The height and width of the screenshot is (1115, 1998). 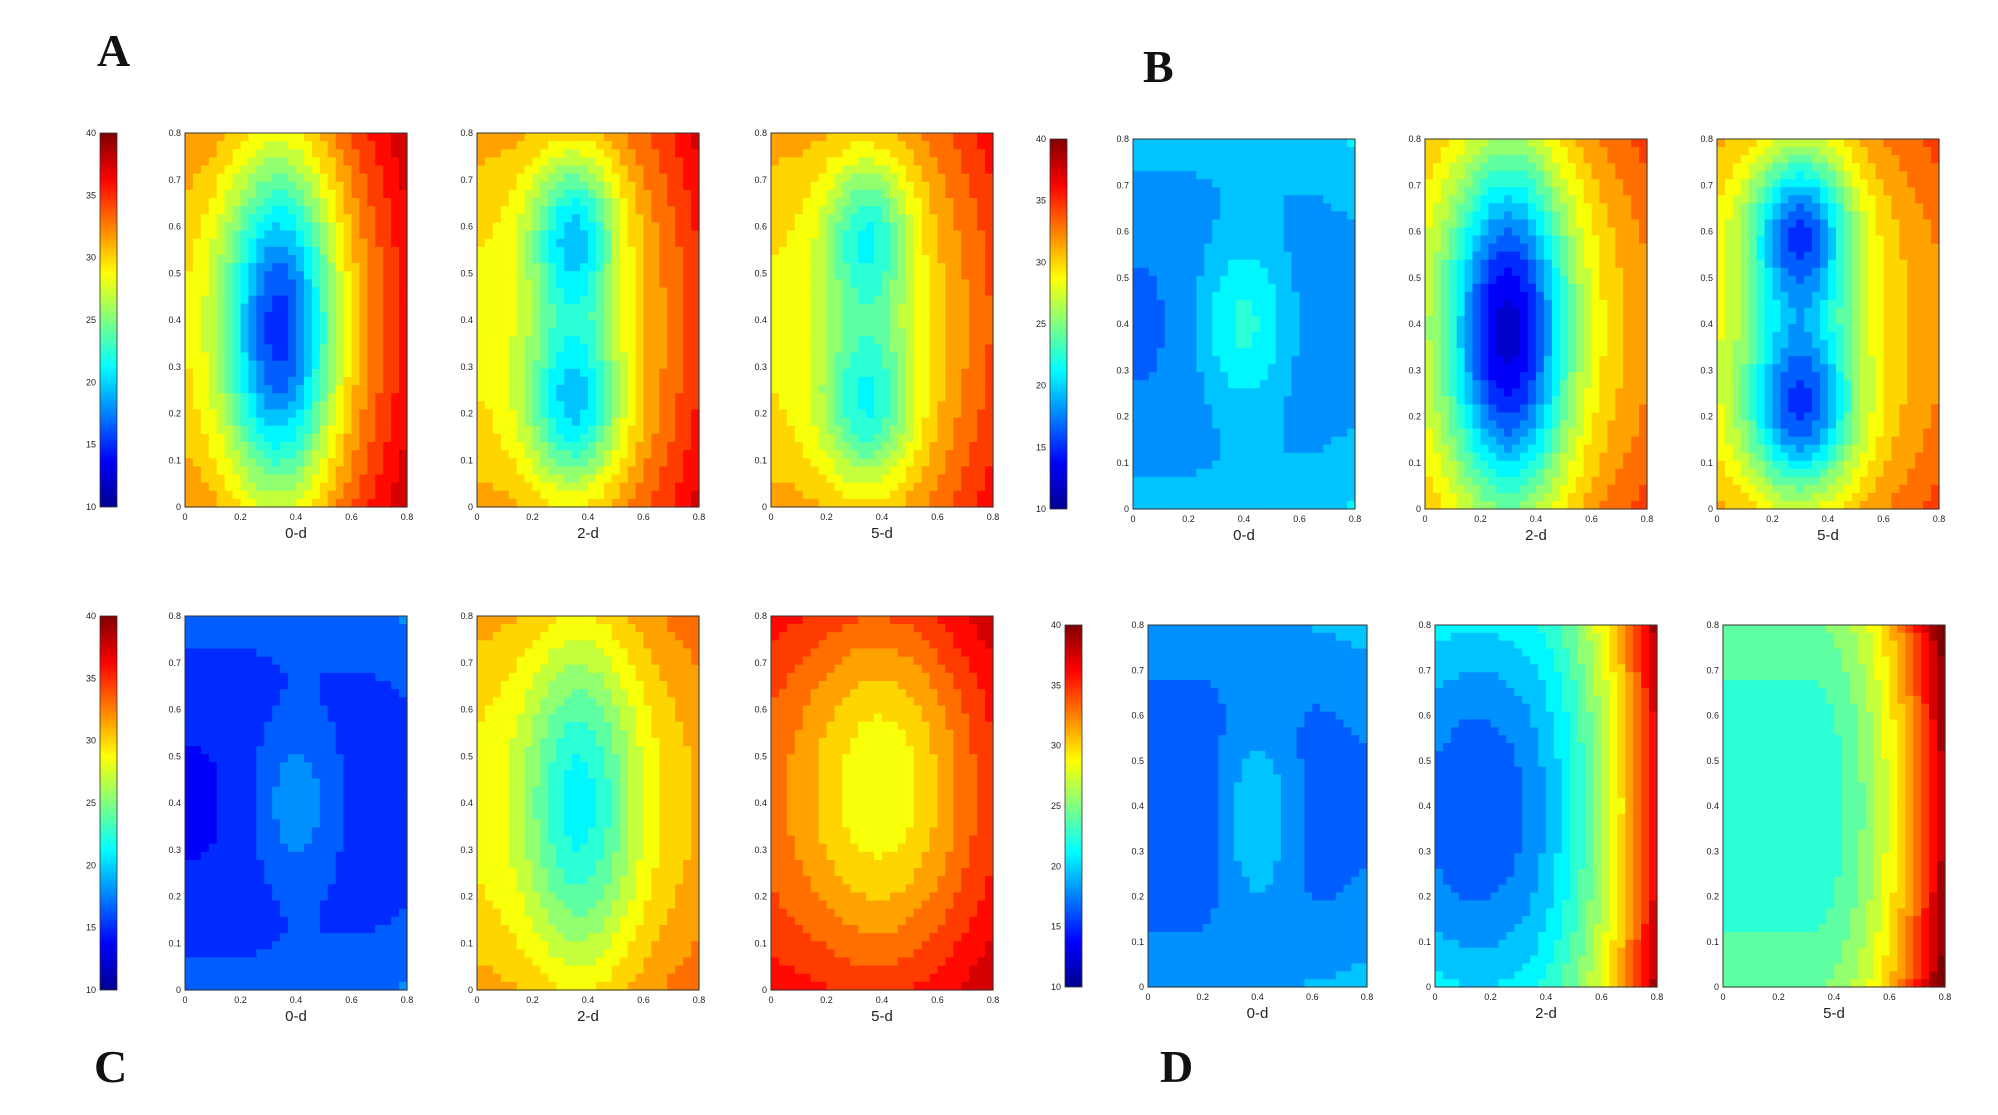 What do you see at coordinates (1041, 386) in the screenshot?
I see `colorbar-tick-label: 20` at bounding box center [1041, 386].